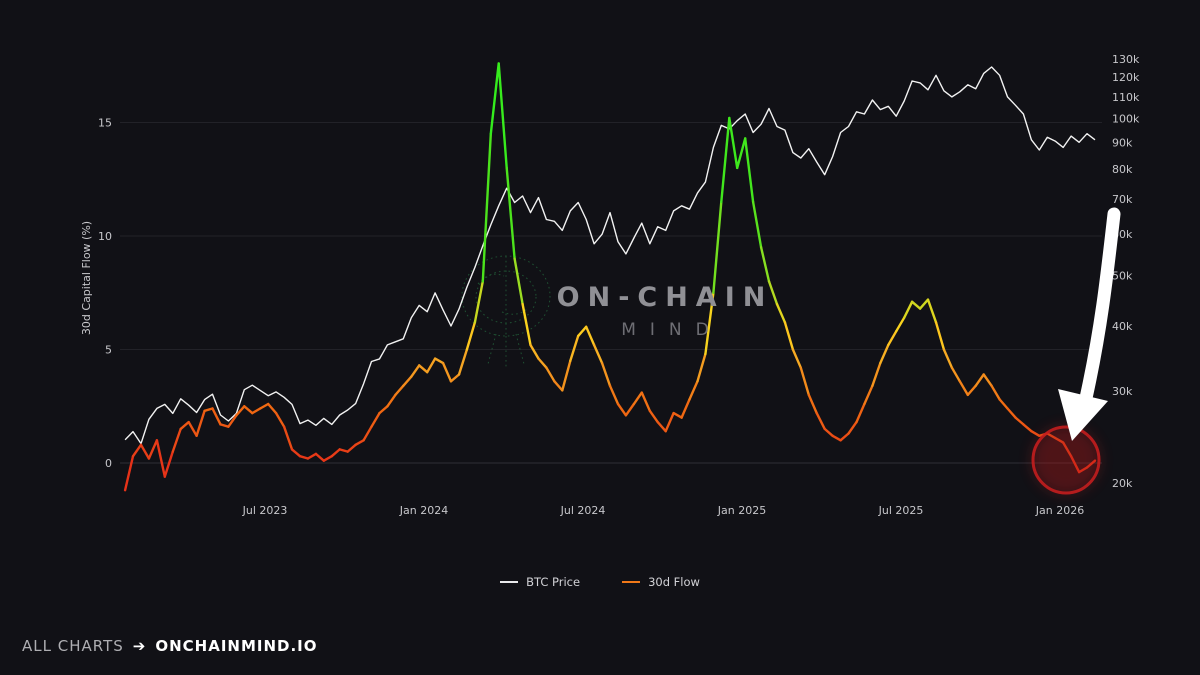 This screenshot has height=675, width=1200. Describe the element at coordinates (553, 582) in the screenshot. I see `legend-label-btc-price: BTC Price` at that location.